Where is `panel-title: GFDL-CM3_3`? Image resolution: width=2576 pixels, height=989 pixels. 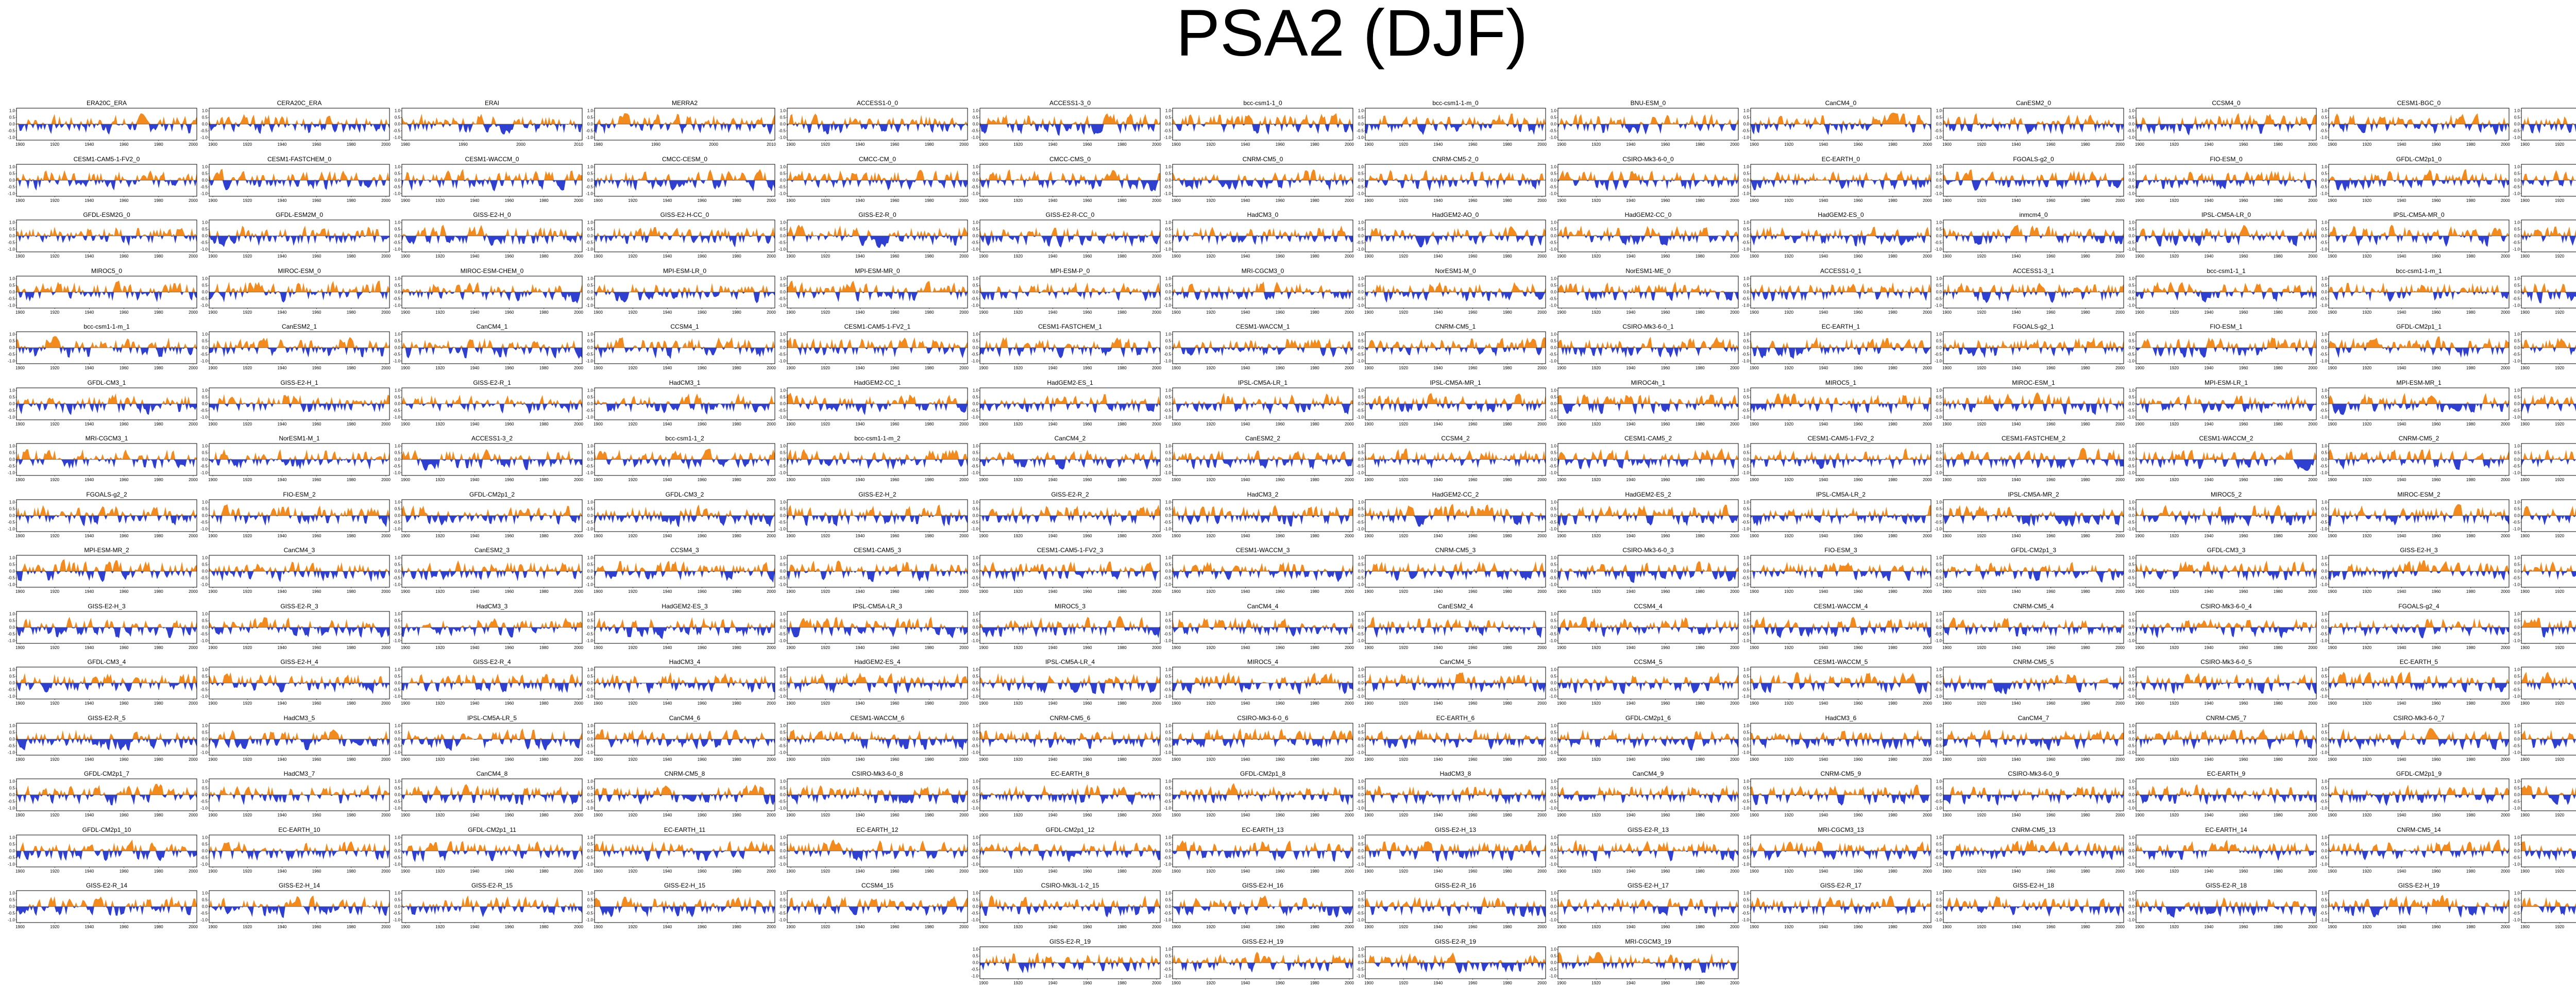
panel-title: GFDL-CM3_3 is located at coordinates (2226, 550).